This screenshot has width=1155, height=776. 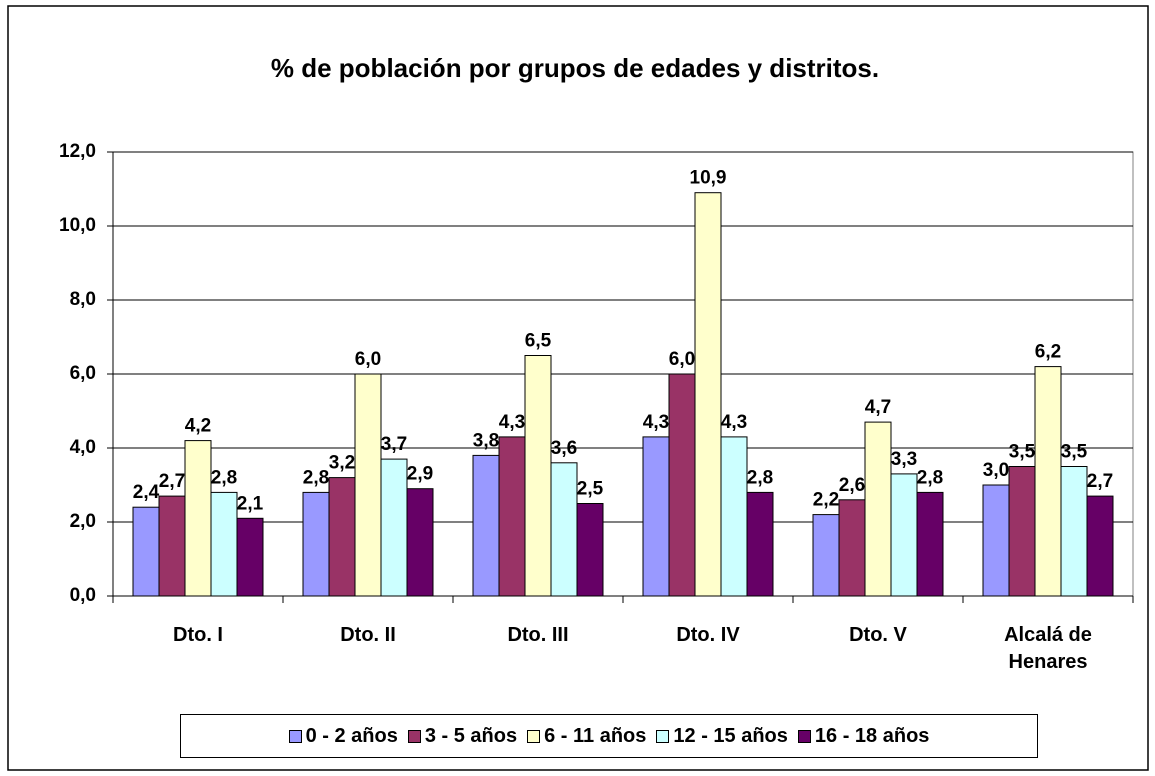 I want to click on data-label: 10,9, so click(x=708, y=178).